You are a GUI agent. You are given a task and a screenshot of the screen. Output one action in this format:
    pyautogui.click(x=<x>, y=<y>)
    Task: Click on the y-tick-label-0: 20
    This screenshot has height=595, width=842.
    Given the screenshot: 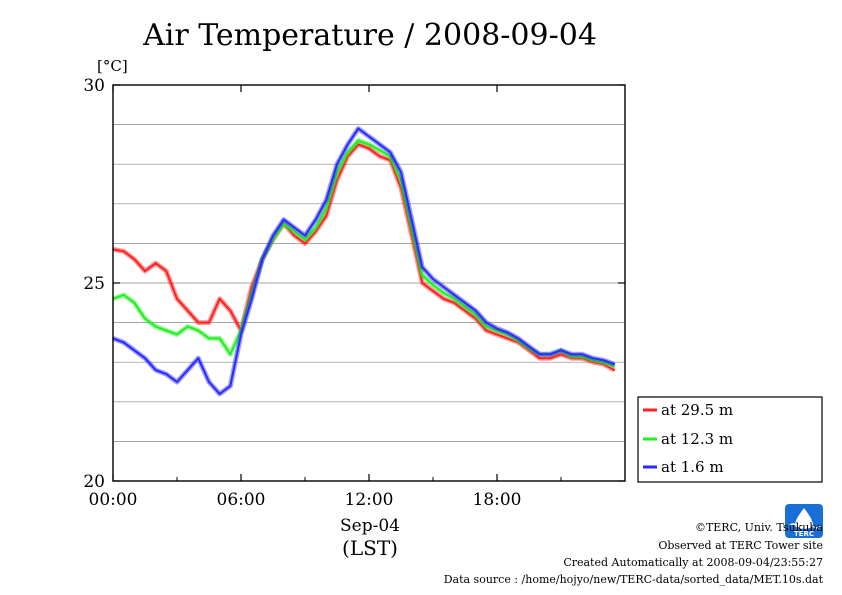 What is the action you would take?
    pyautogui.click(x=94, y=482)
    